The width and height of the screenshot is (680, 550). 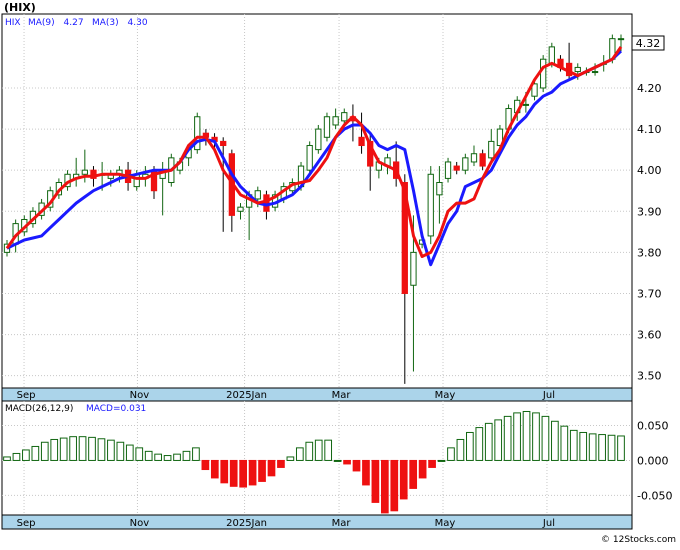 I want to click on price-x-tick: Jul, so click(x=548, y=395).